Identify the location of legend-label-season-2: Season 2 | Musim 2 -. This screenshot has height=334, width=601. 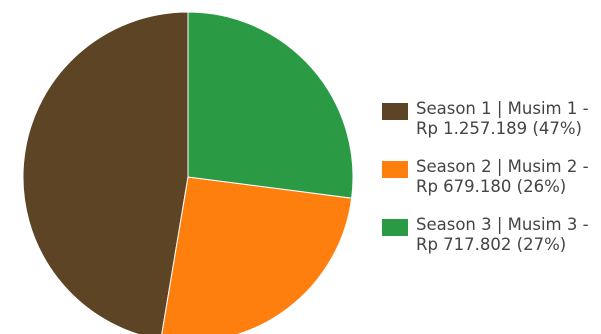
(502, 166).